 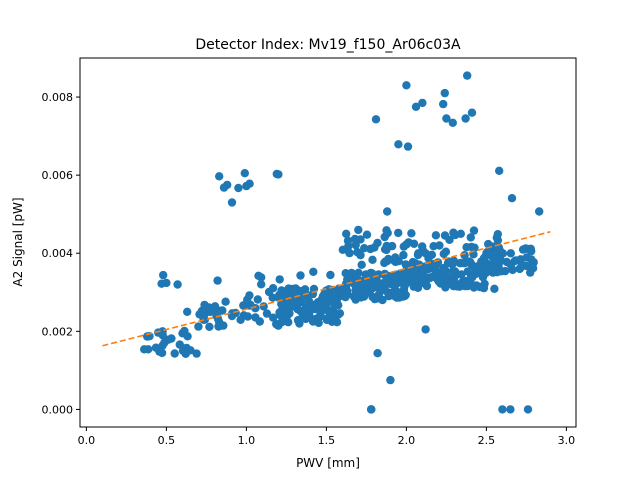 What do you see at coordinates (567, 440) in the screenshot?
I see `x-tick-label: 3.0` at bounding box center [567, 440].